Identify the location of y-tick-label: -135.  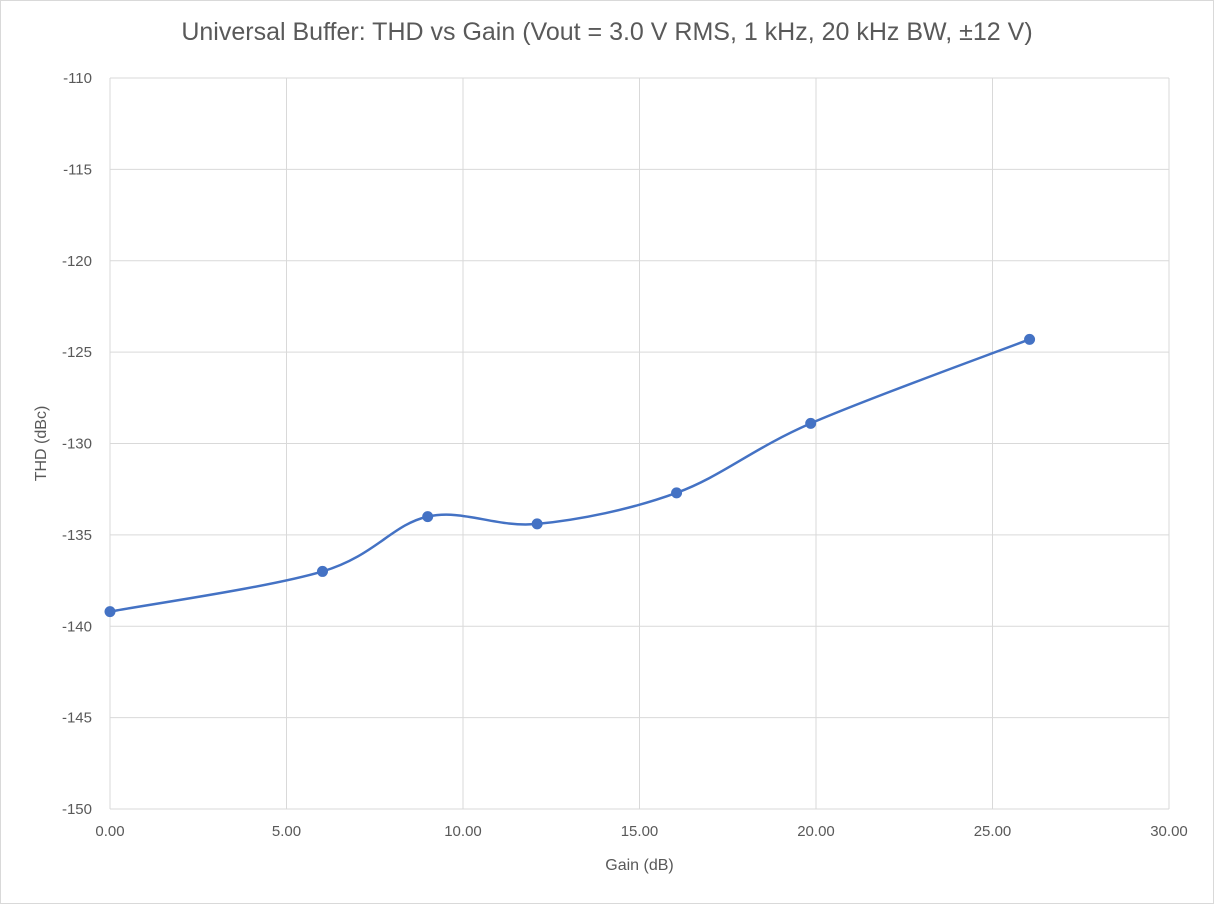
(77, 535).